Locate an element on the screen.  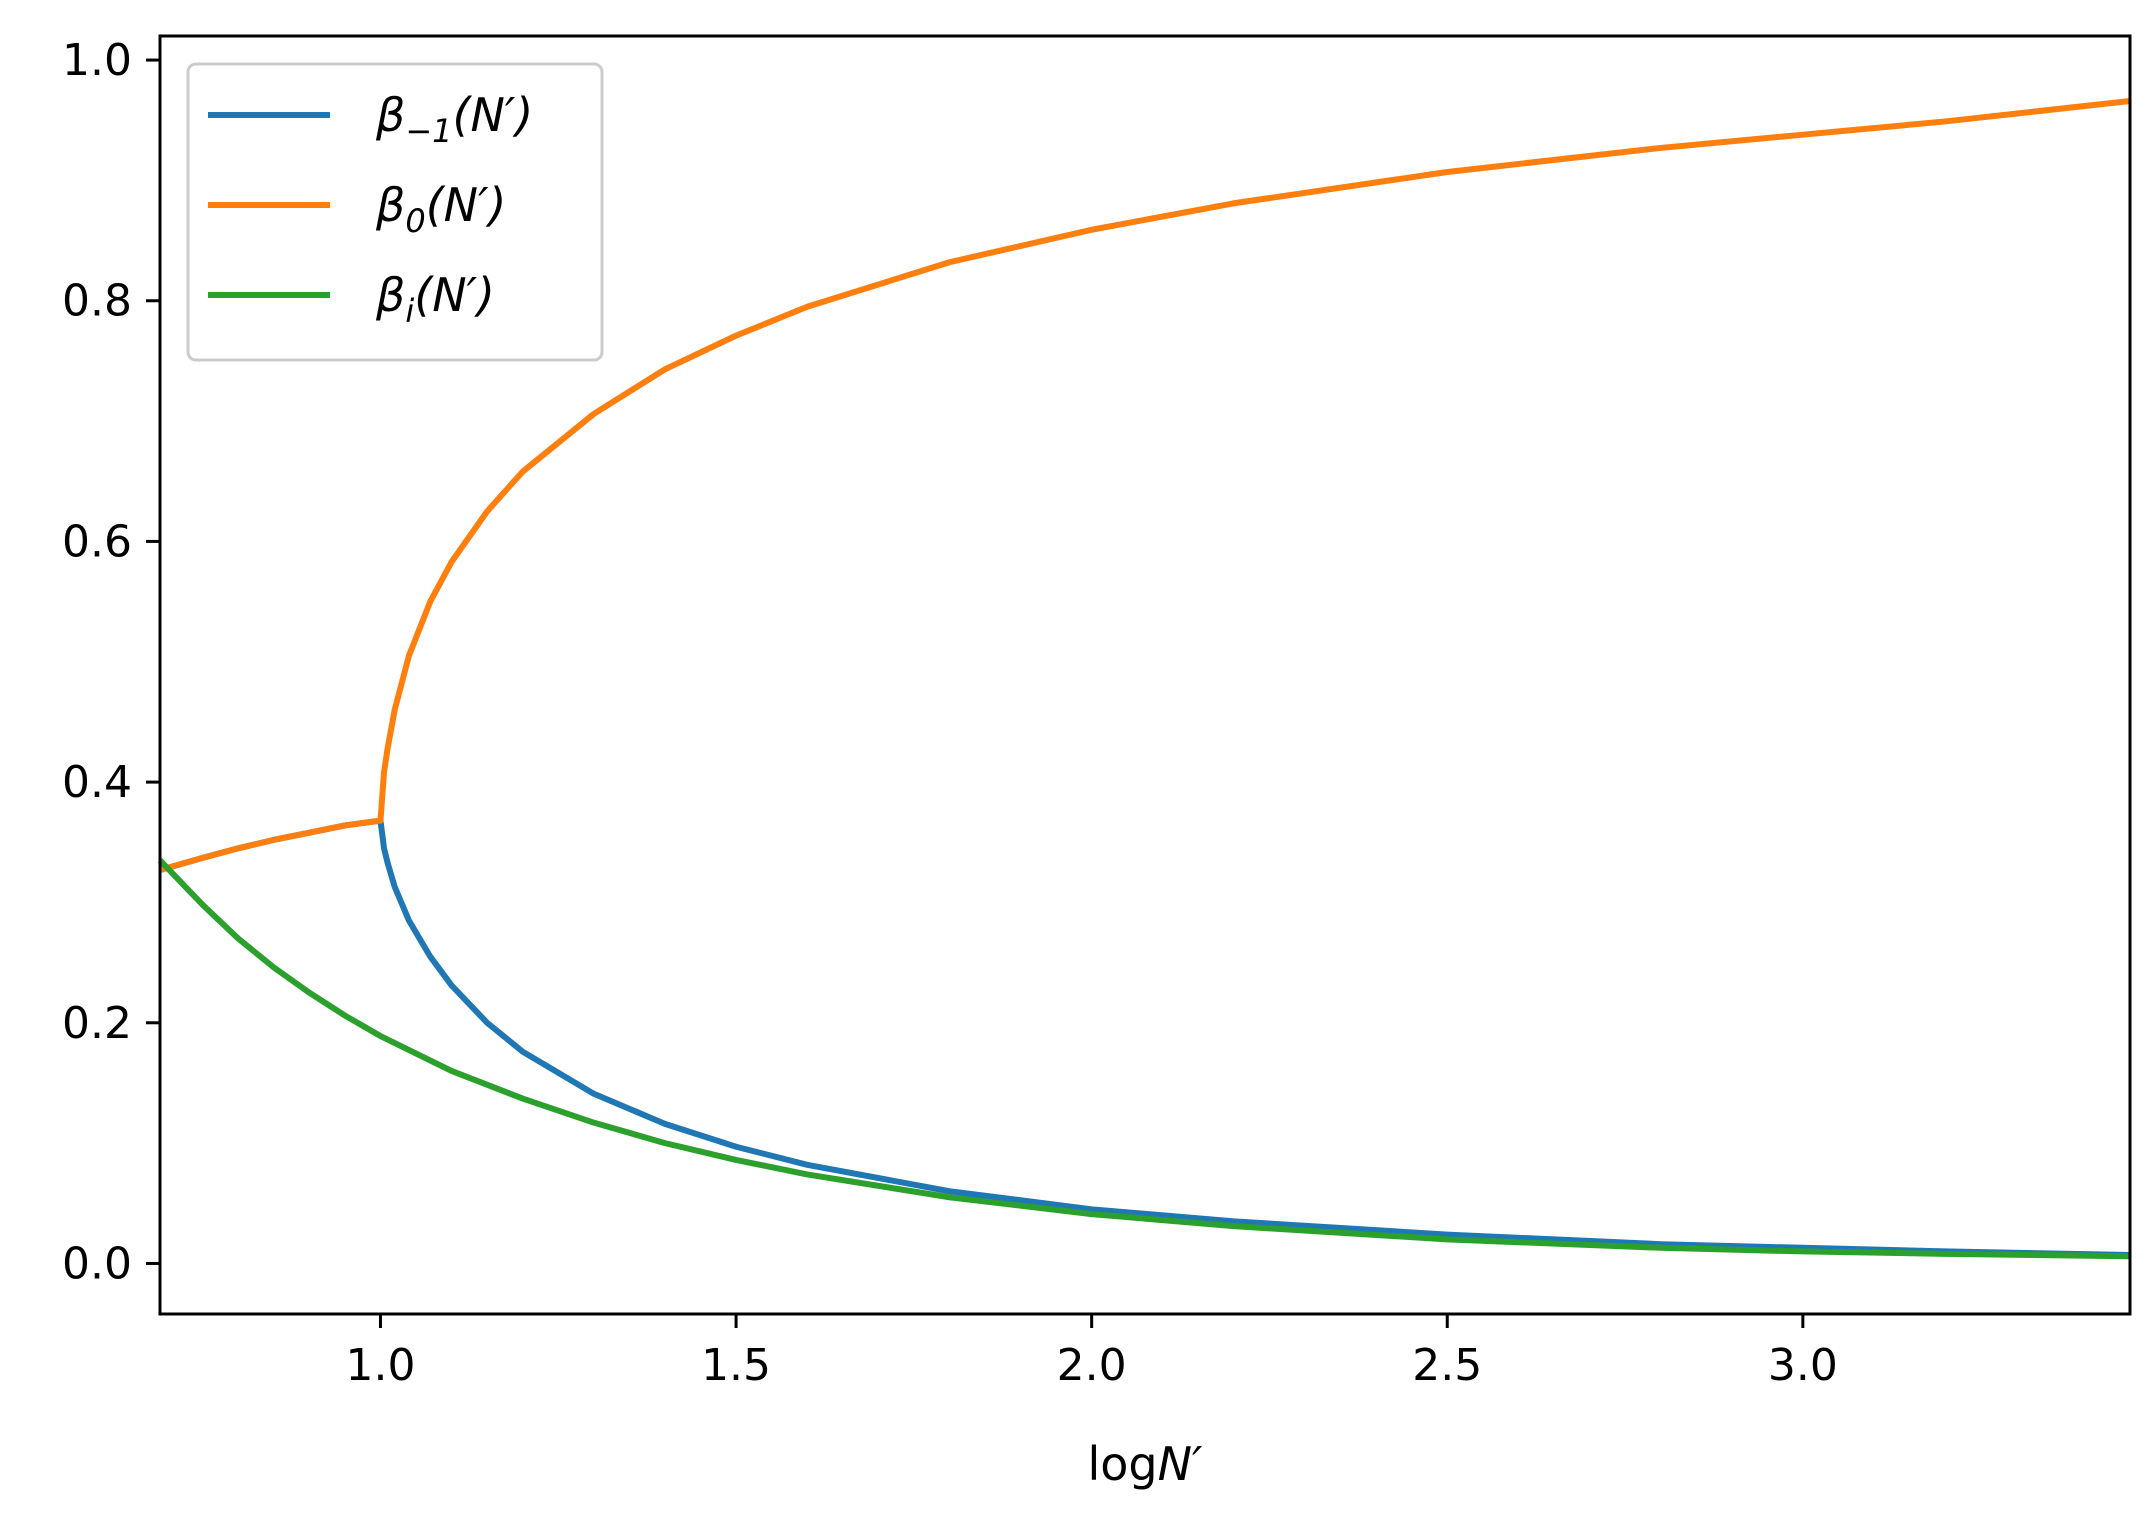
y-tick-label: 0.6 is located at coordinates (97, 541).